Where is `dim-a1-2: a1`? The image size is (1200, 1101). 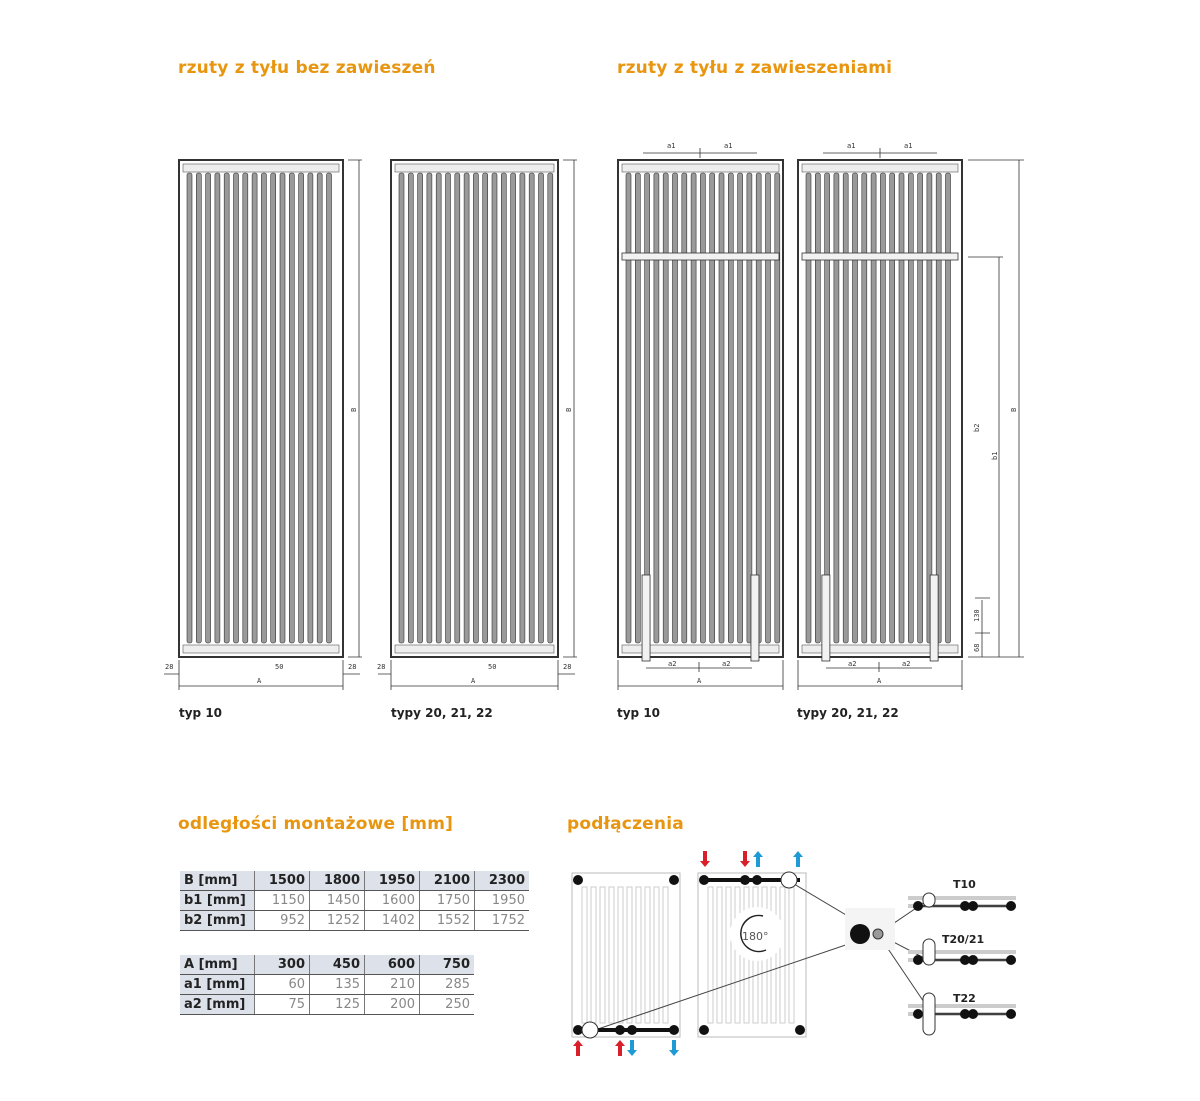
dim-a1-2: a1 is located at coordinates (728, 146).